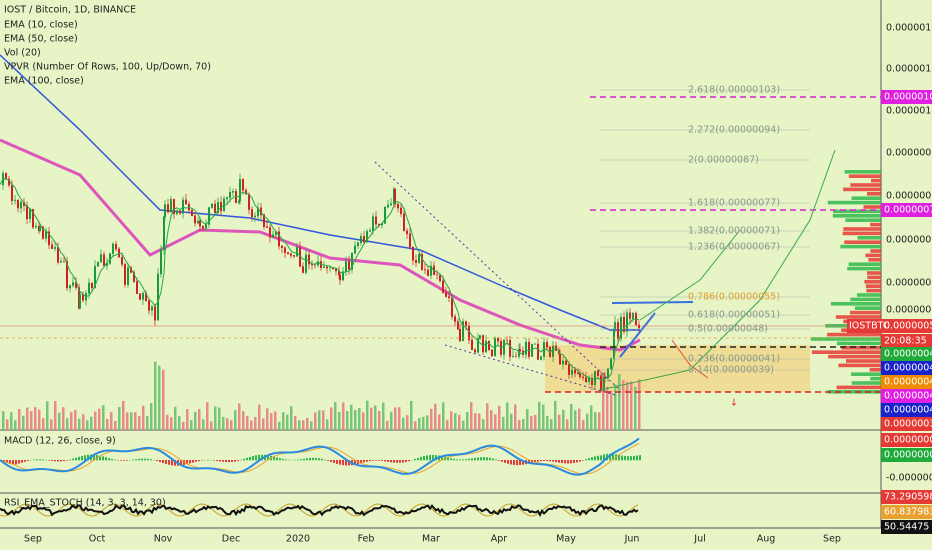  What do you see at coordinates (908, 424) in the screenshot?
I see `label: 0.00000035` at bounding box center [908, 424].